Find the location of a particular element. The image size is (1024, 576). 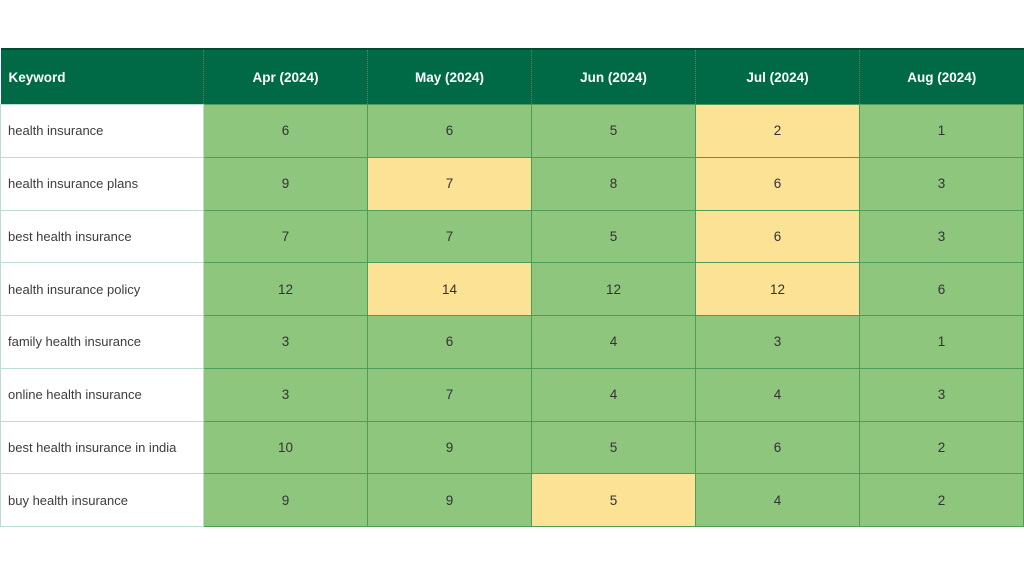

keyword-cell: online health insurance is located at coordinates (102, 394).